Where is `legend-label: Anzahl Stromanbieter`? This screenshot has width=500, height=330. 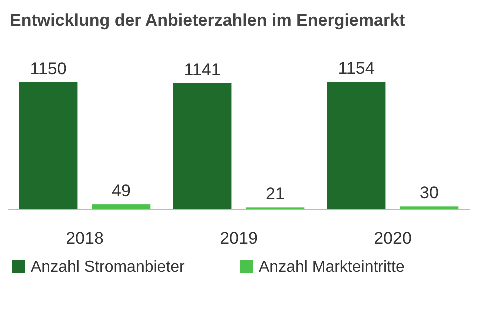
legend-label: Anzahl Stromanbieter is located at coordinates (108, 267).